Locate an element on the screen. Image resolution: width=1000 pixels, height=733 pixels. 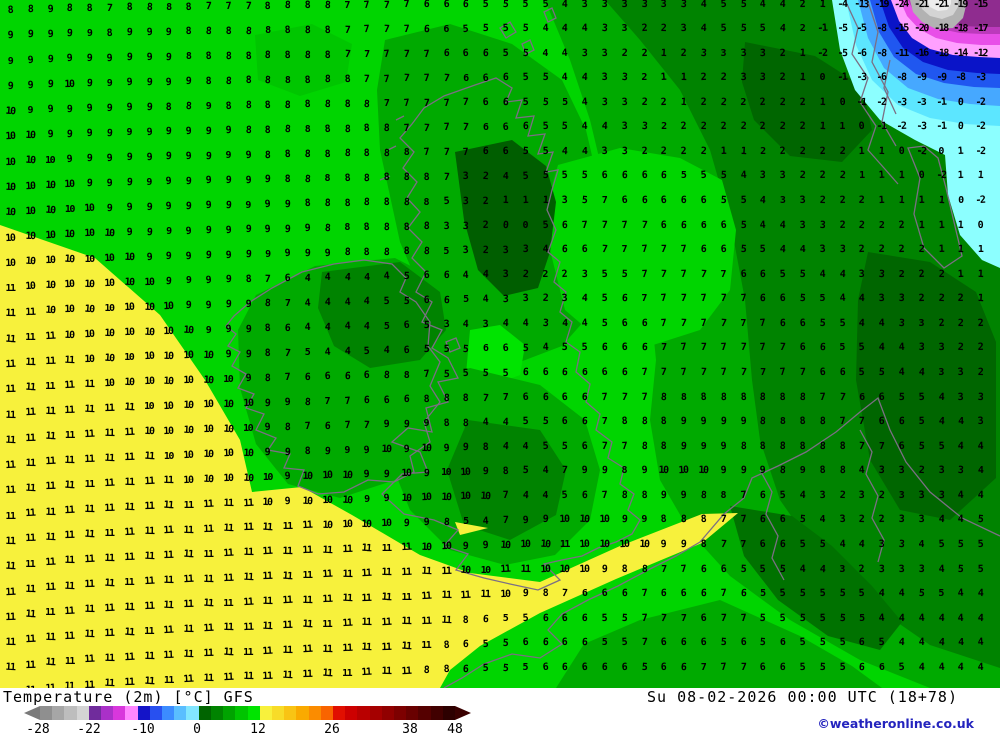
region-nireland-dark is located at coordinates (382, 315).